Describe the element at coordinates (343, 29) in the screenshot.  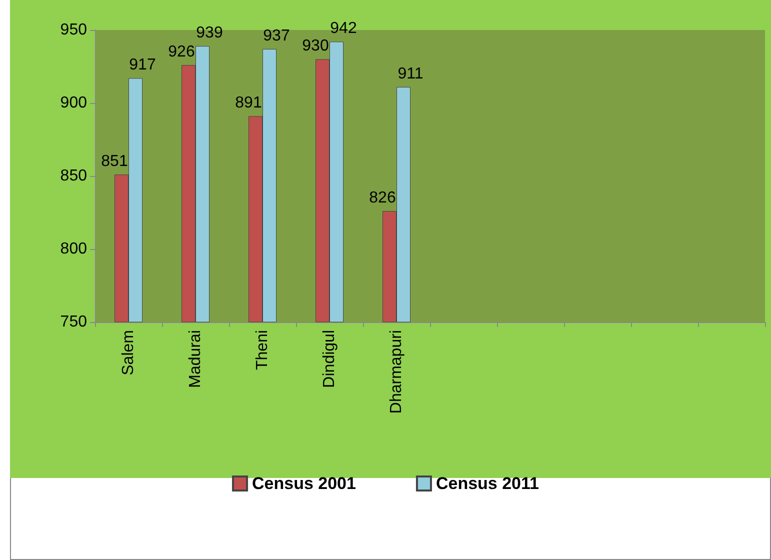
I see `data-label: 942` at that location.